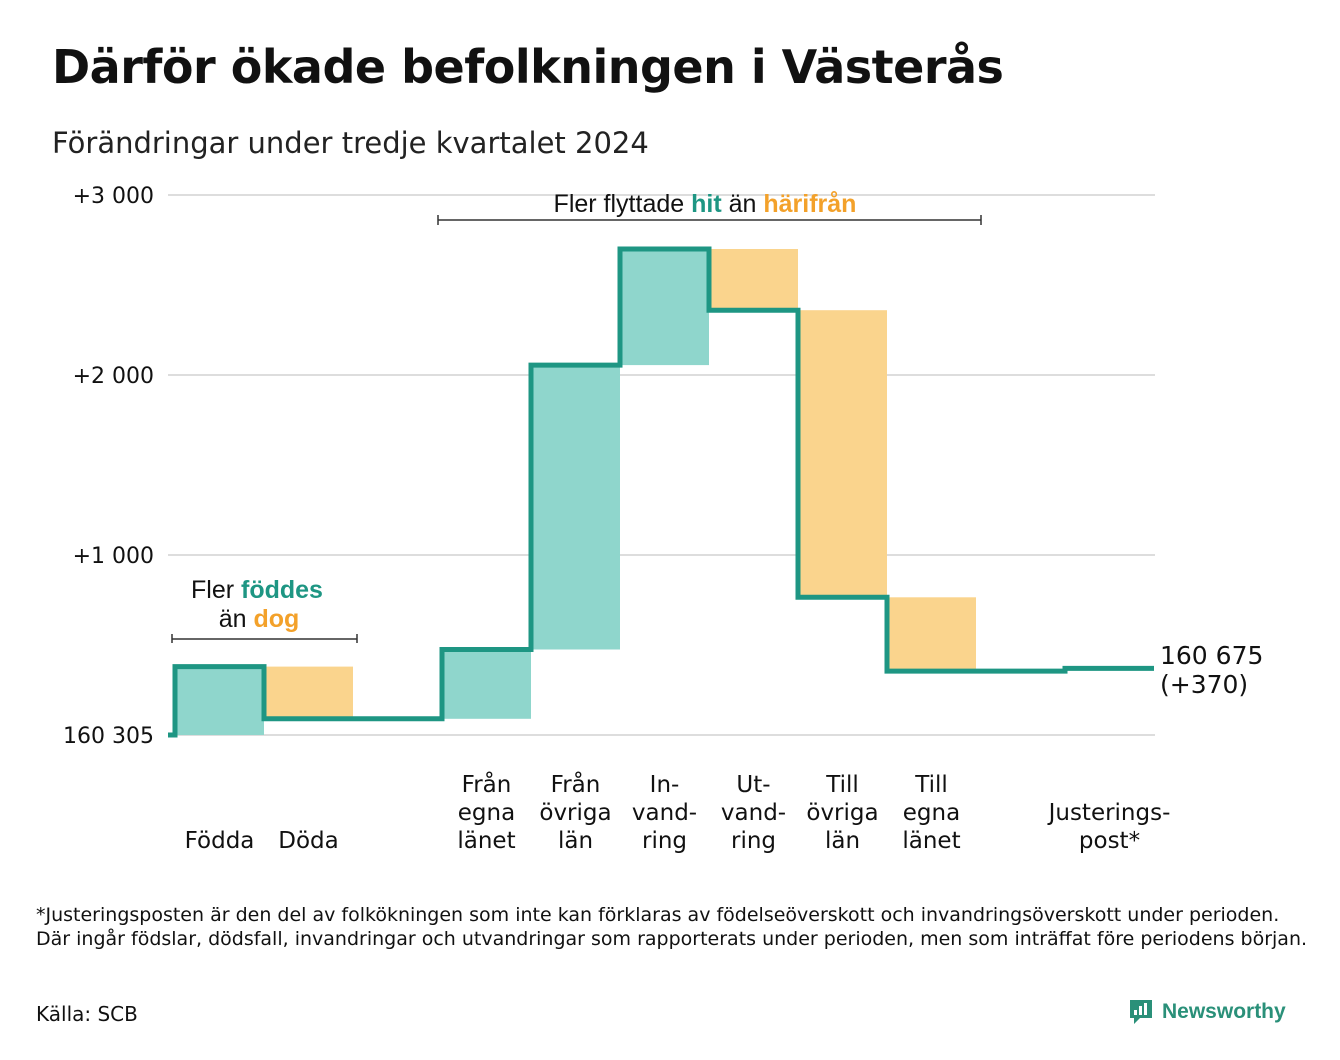 The height and width of the screenshot is (1060, 1340). I want to click on births-annotation-line1: Fler föddes, so click(257, 590).